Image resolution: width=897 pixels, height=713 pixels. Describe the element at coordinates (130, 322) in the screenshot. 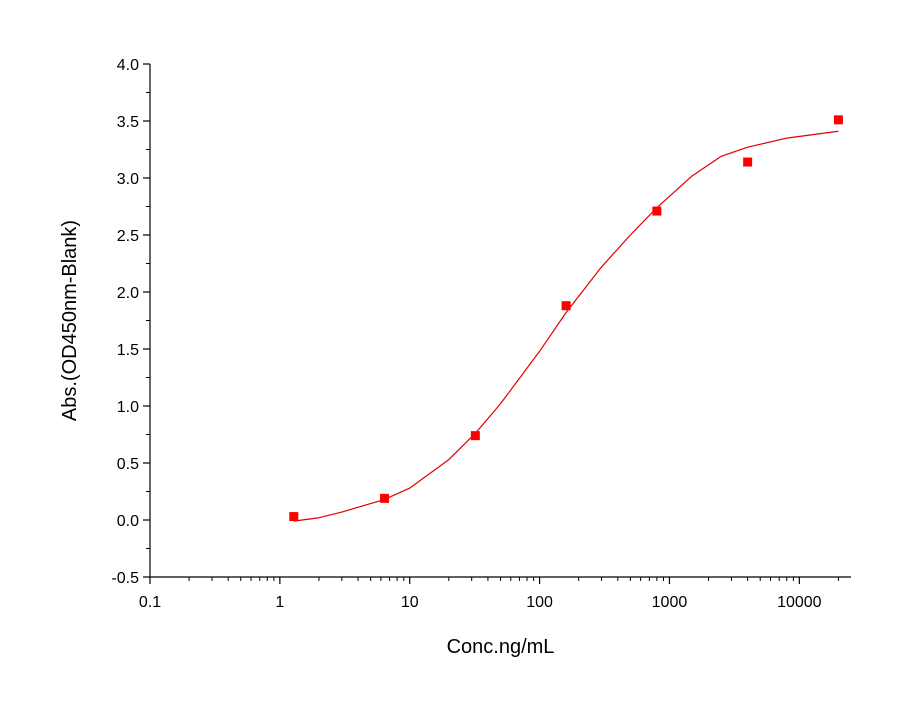

I see `y-axis-ticks: -0.5 0.0 0.5 1.0 1.5 2.0 2.5 3.0 3.5 4.0` at that location.